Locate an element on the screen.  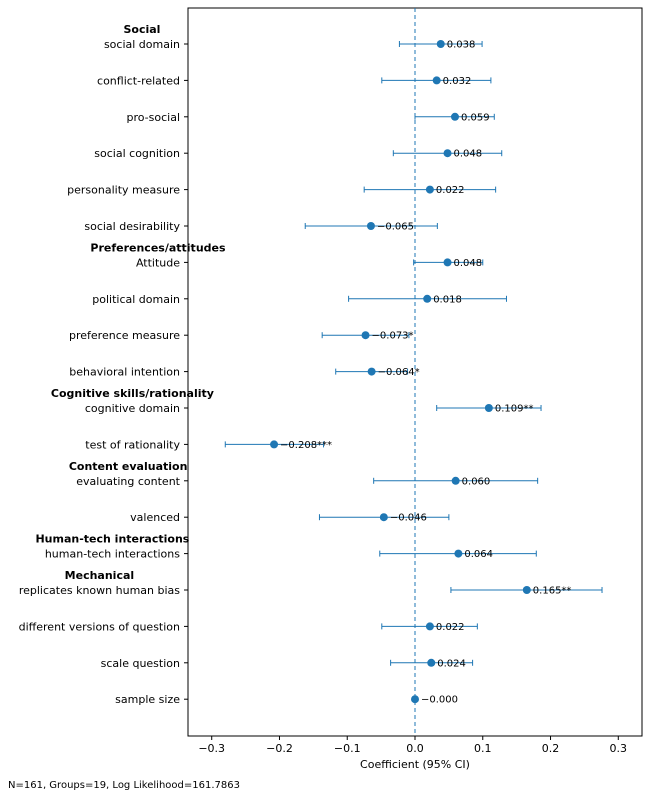
group-header: Preferences/attitudes is located at coordinates (158, 247).